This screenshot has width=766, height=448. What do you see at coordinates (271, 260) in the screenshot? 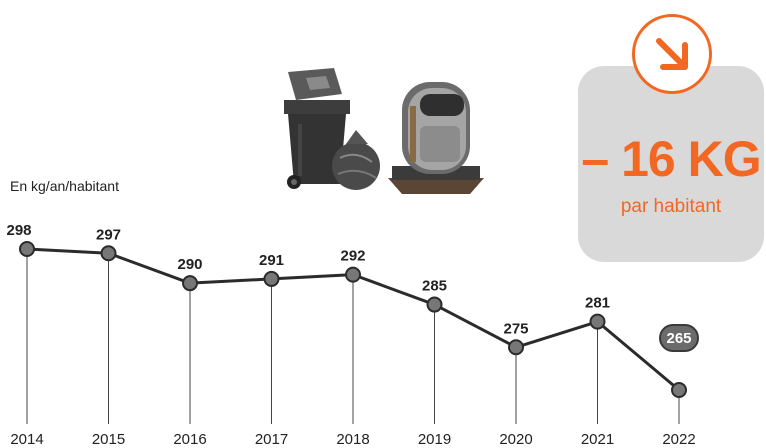
I see `data-label: 291` at bounding box center [271, 260].